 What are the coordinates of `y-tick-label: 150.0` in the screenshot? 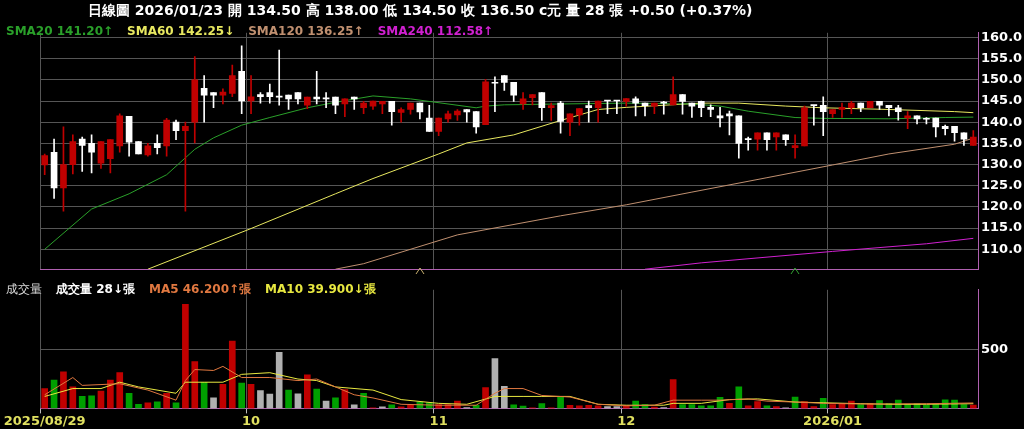 It's located at (1002, 79).